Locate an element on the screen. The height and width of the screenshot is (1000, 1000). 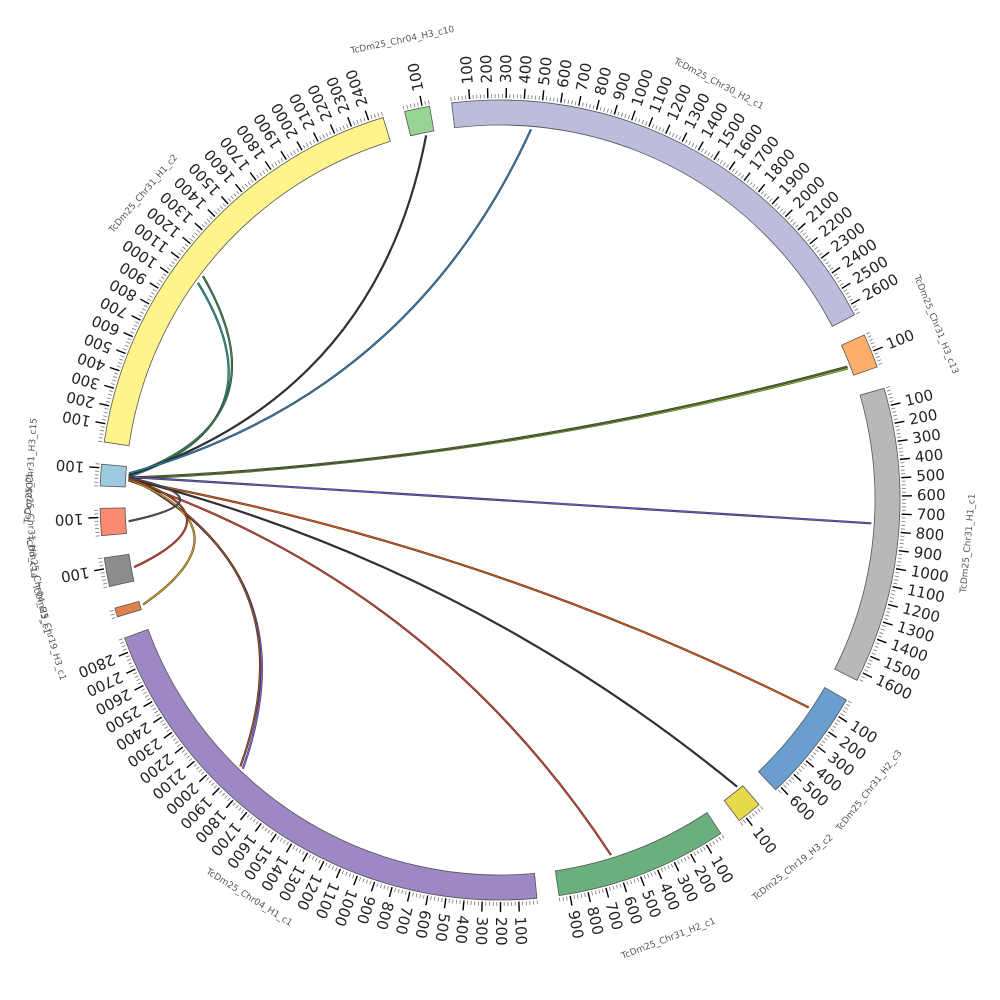
tick-label: 100 is located at coordinates (77, 418).